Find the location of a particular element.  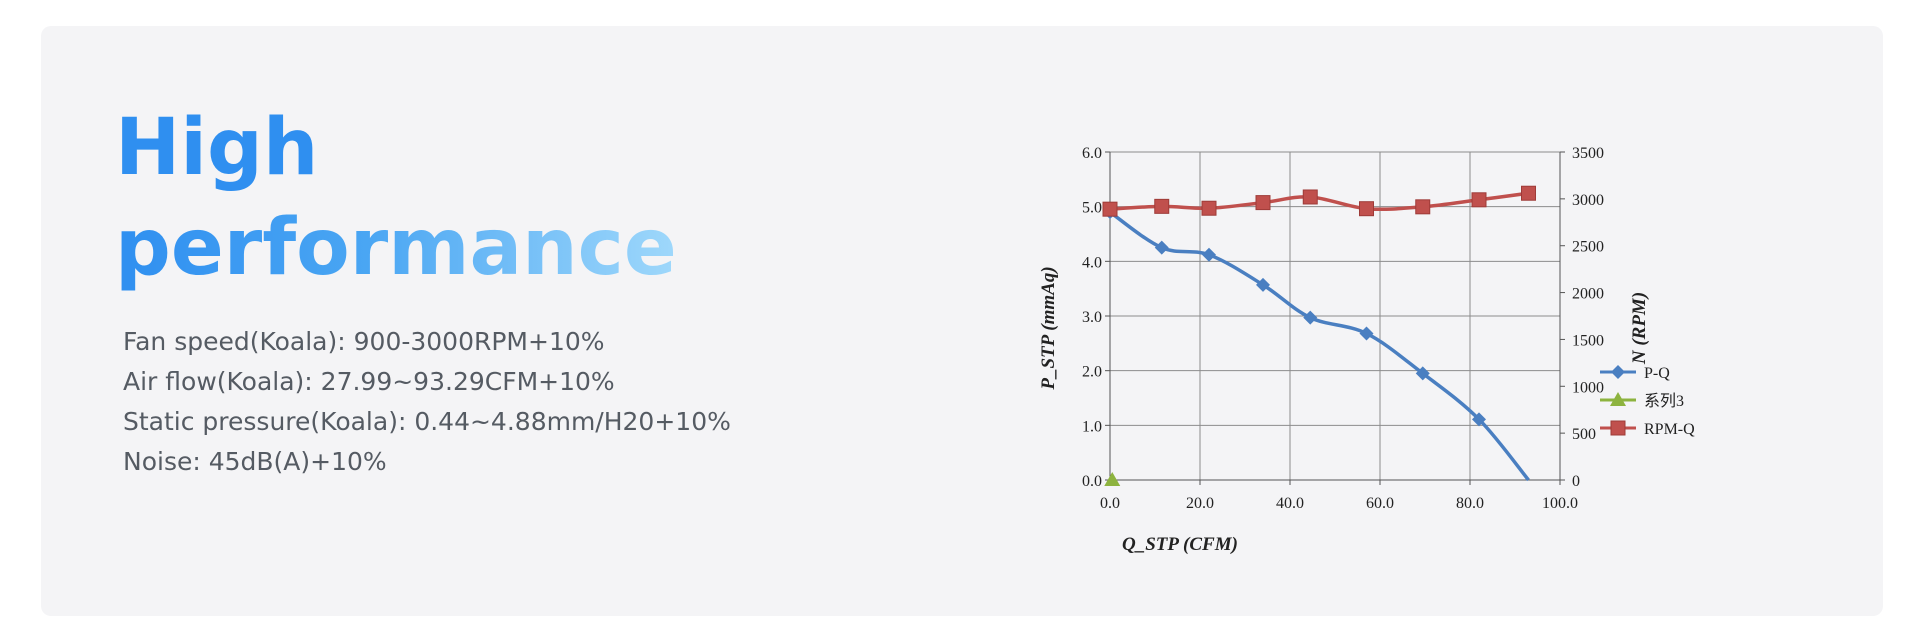

pq-line is located at coordinates (1319, 346).